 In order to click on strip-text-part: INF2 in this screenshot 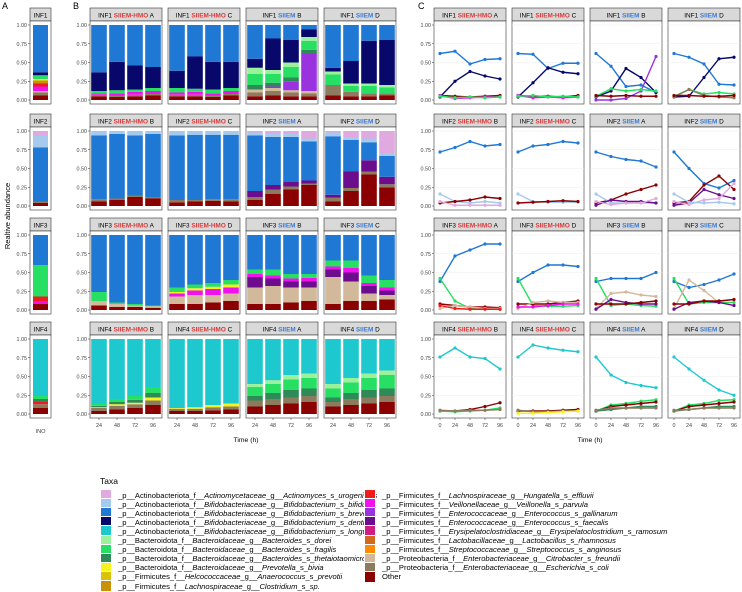, I will do `click(692, 122)`.